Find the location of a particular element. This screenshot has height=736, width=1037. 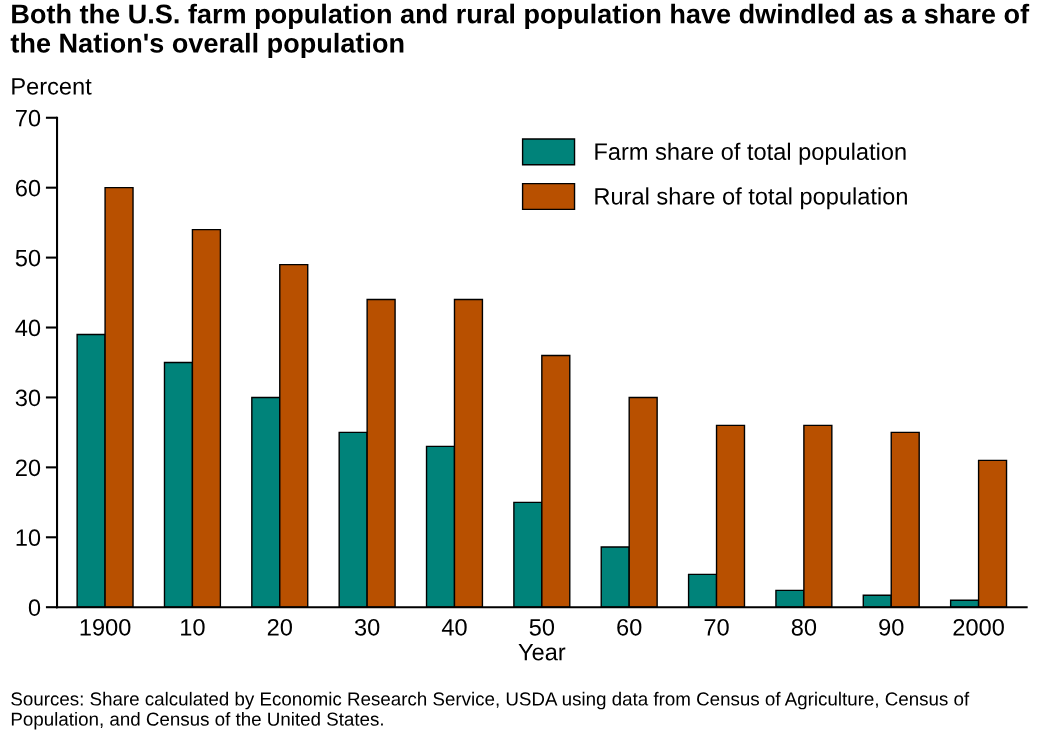

y-tick-label: 70 is located at coordinates (28, 118).